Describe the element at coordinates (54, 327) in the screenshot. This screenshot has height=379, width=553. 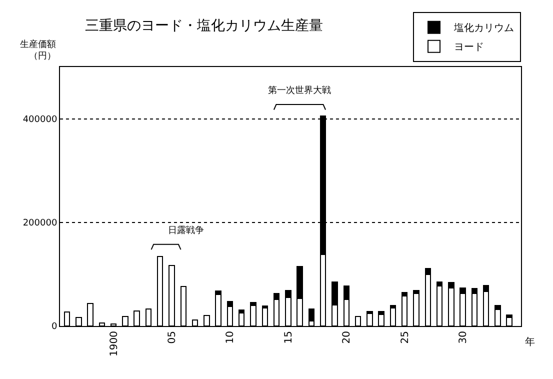
I see `y-tick-label: 0` at that location.